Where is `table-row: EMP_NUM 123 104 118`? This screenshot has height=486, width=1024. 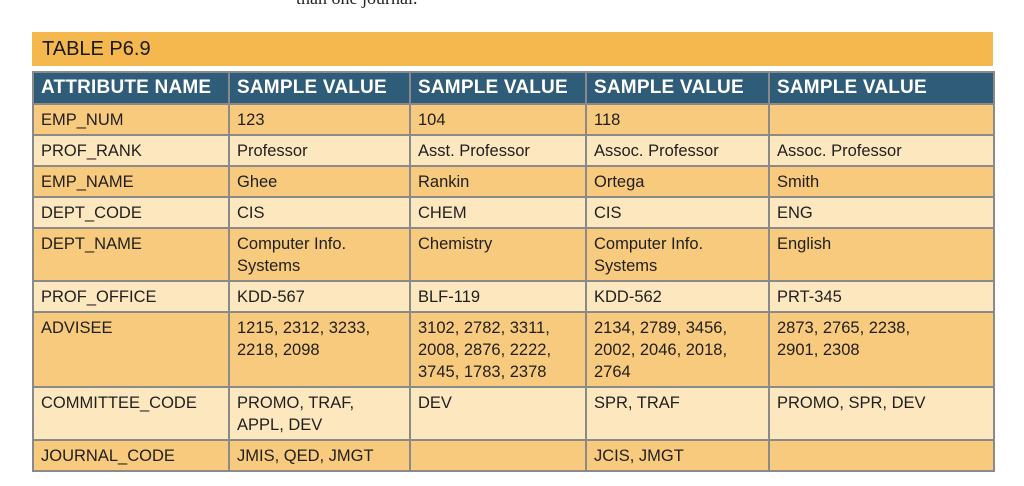
table-row: EMP_NUM 123 104 118 is located at coordinates (513, 119).